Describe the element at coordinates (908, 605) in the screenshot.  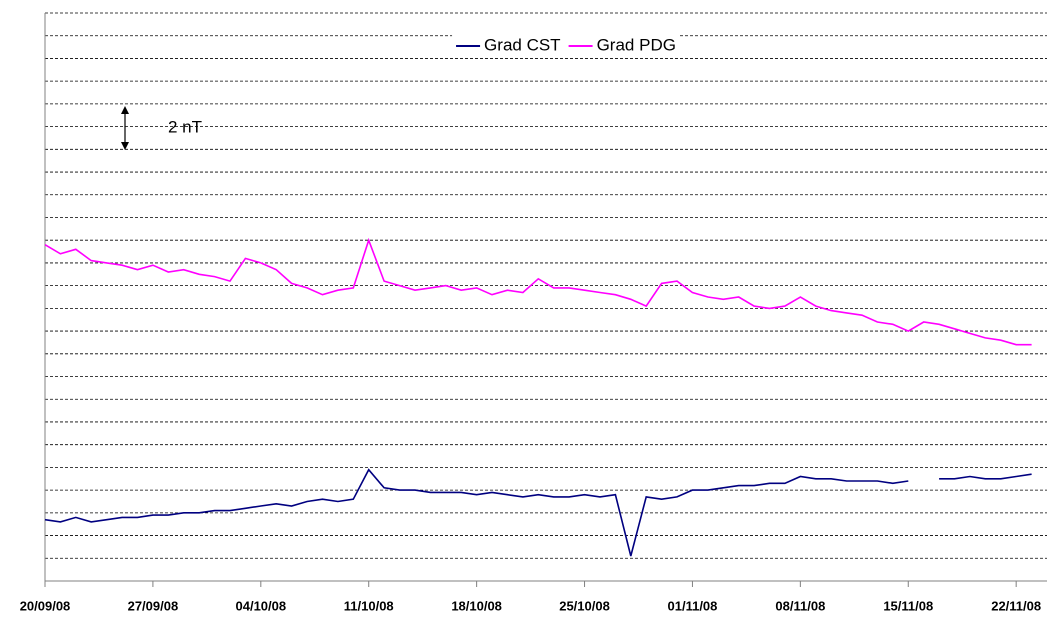
I see `x-tick-label: 15/11/08` at that location.